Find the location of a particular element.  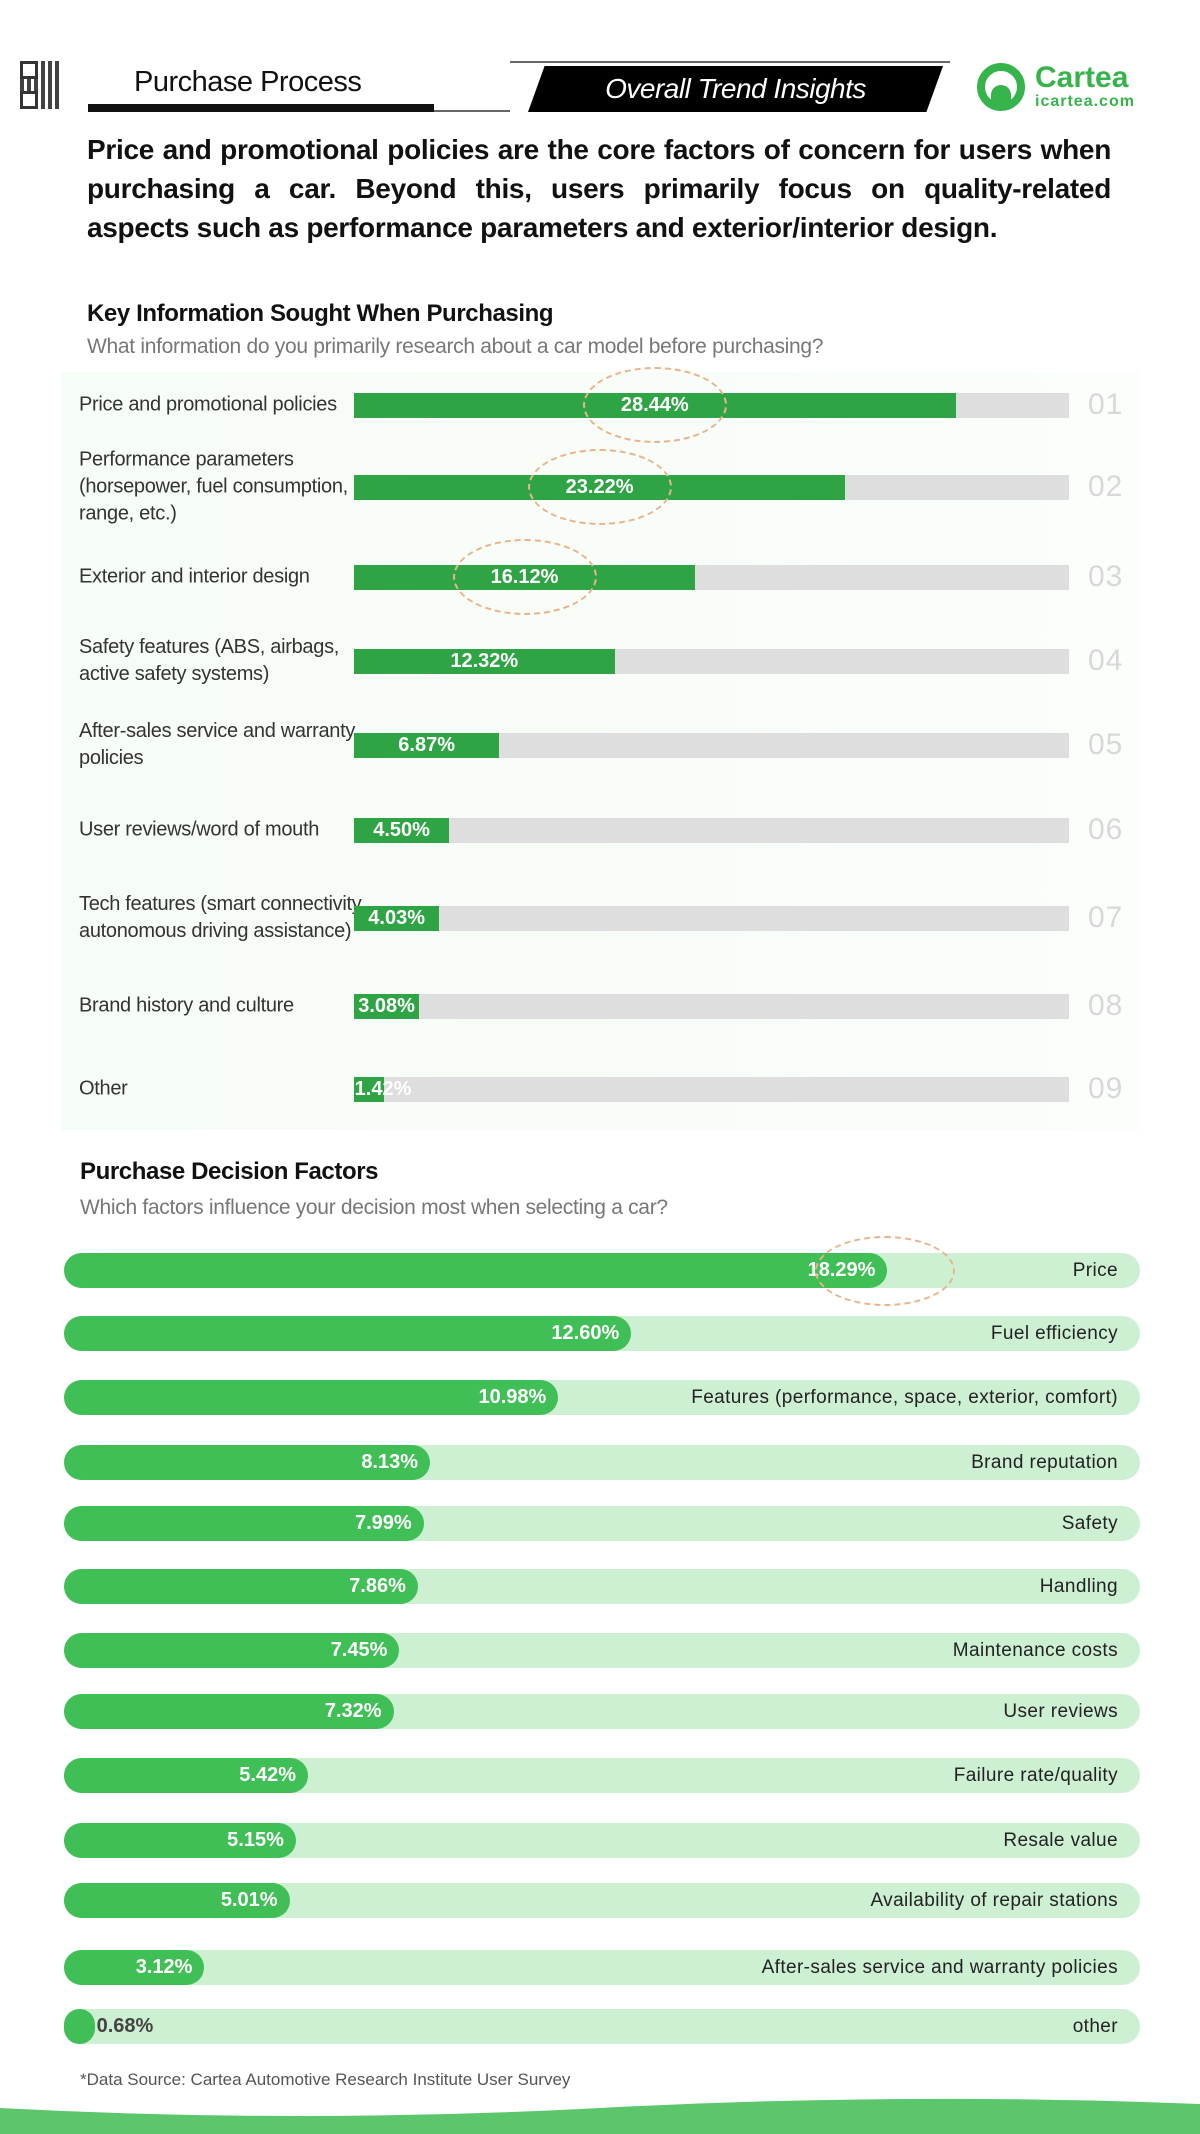

chart1-row: User reviews/word of mouth 4.50% 06 is located at coordinates (600, 830).